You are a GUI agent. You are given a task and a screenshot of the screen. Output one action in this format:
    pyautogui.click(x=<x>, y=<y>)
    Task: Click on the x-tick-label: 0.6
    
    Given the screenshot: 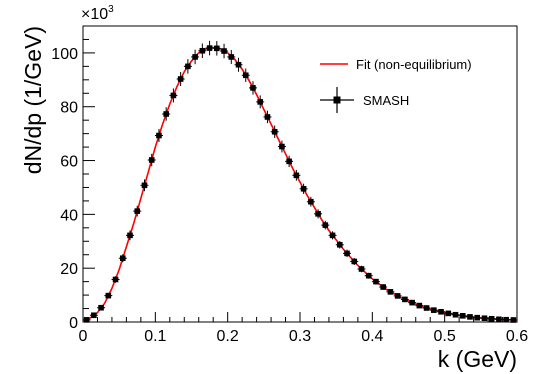 What is the action you would take?
    pyautogui.click(x=517, y=336)
    